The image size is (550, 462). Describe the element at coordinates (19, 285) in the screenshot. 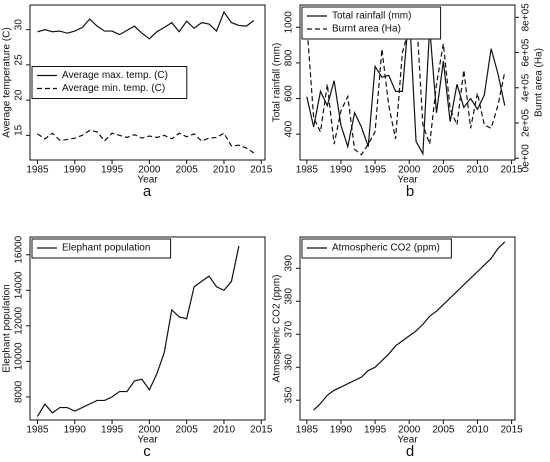

I see `y-tick-label: 14000` at that location.